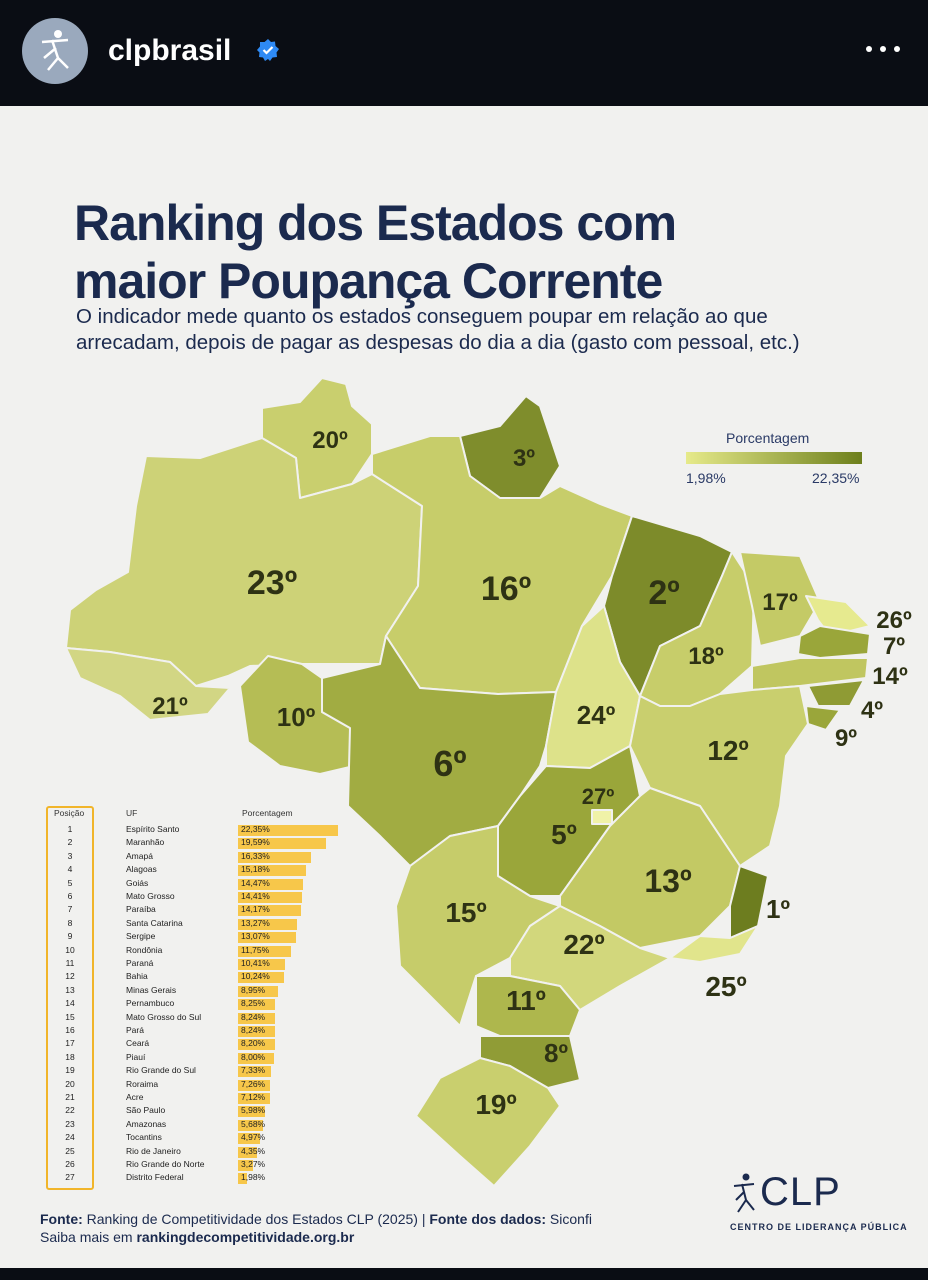 This screenshot has height=1280, width=928. What do you see at coordinates (196, 977) in the screenshot?
I see `table-row: 12 Bahia 10,24%` at bounding box center [196, 977].